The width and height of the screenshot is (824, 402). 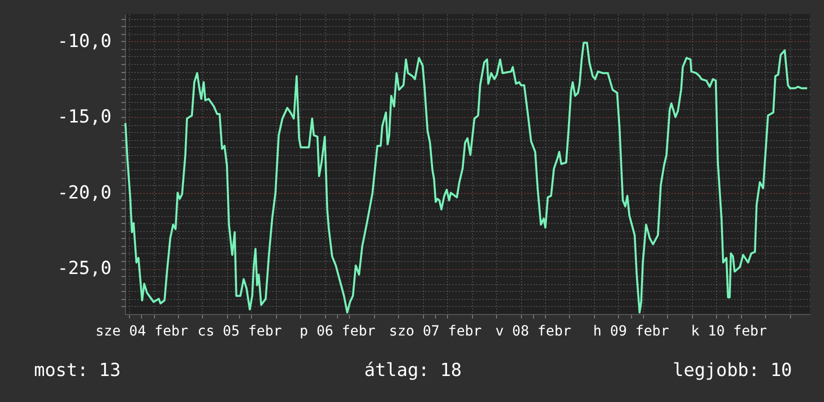 What do you see at coordinates (413, 370) in the screenshot?
I see `text: átlag: 18` at bounding box center [413, 370].